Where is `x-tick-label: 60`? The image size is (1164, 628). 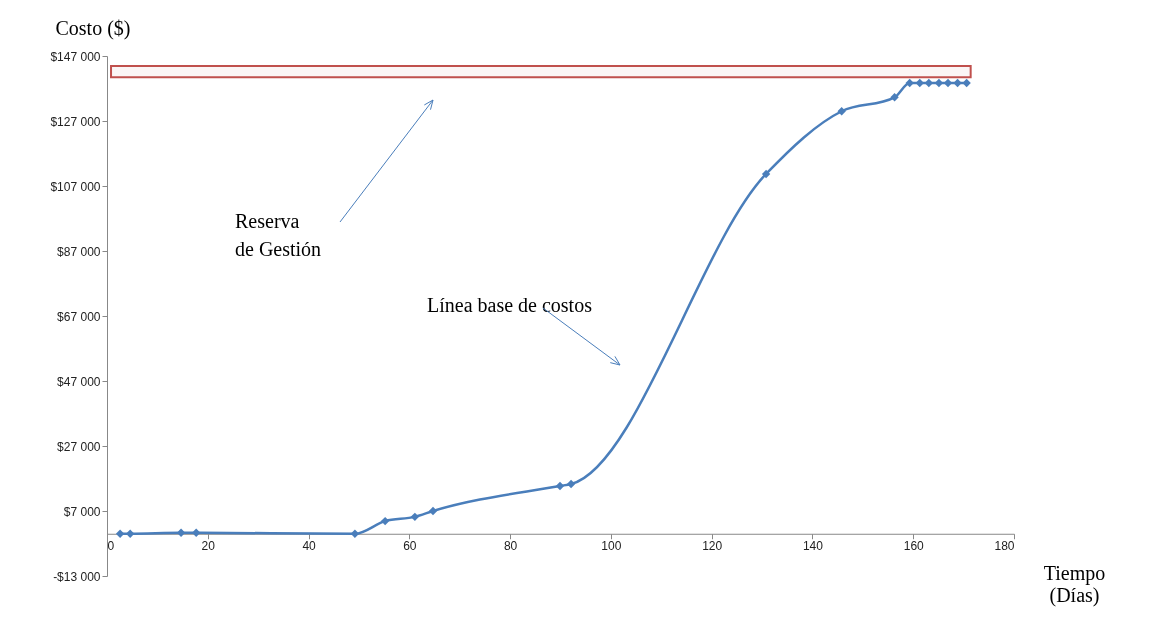
x-tick-label: 60 is located at coordinates (410, 546).